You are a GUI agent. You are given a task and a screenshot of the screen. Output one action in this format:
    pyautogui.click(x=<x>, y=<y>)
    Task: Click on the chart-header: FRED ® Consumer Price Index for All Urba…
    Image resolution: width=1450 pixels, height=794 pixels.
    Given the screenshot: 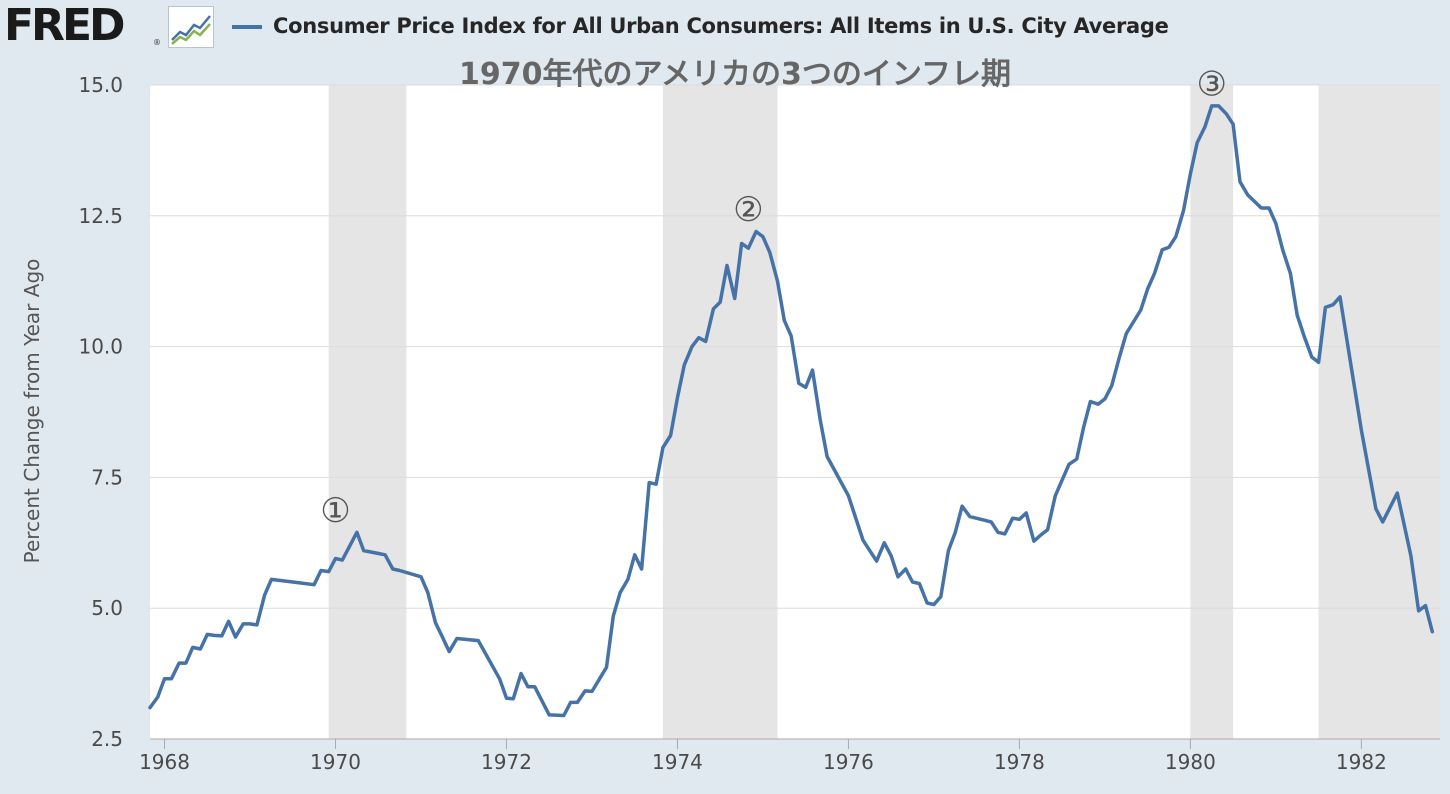 What is the action you would take?
    pyautogui.click(x=725, y=27)
    